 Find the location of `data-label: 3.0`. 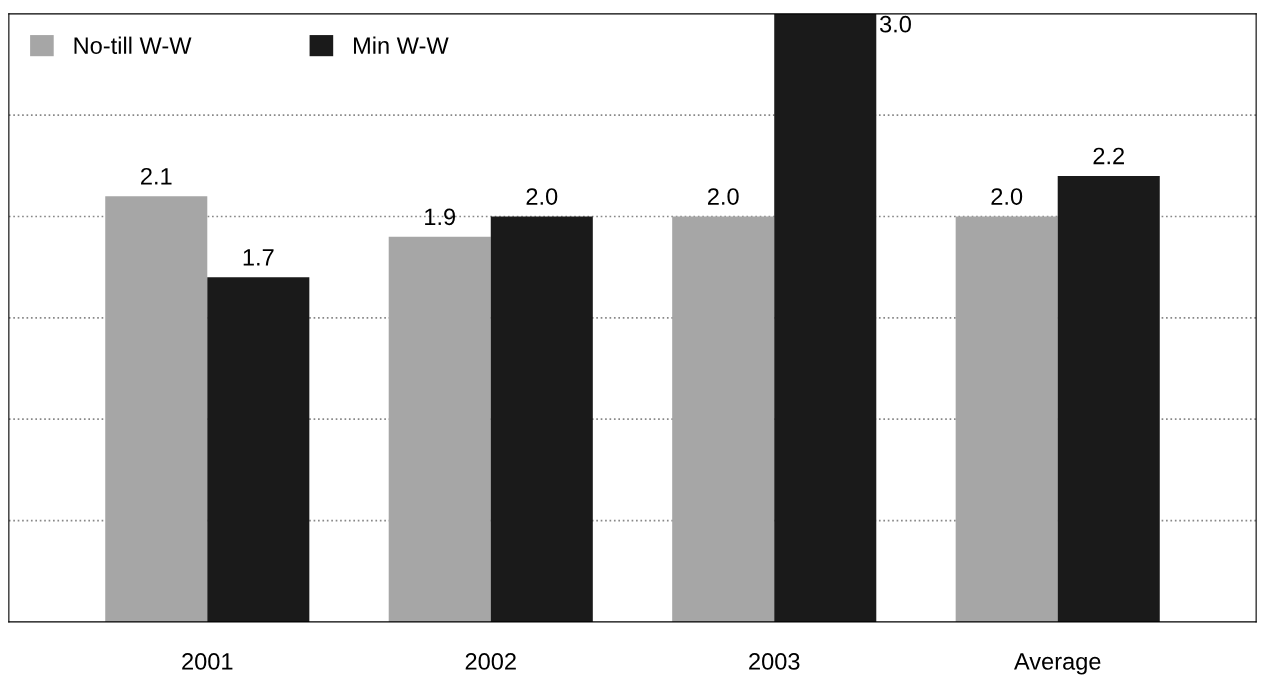

data-label: 3.0 is located at coordinates (895, 24).